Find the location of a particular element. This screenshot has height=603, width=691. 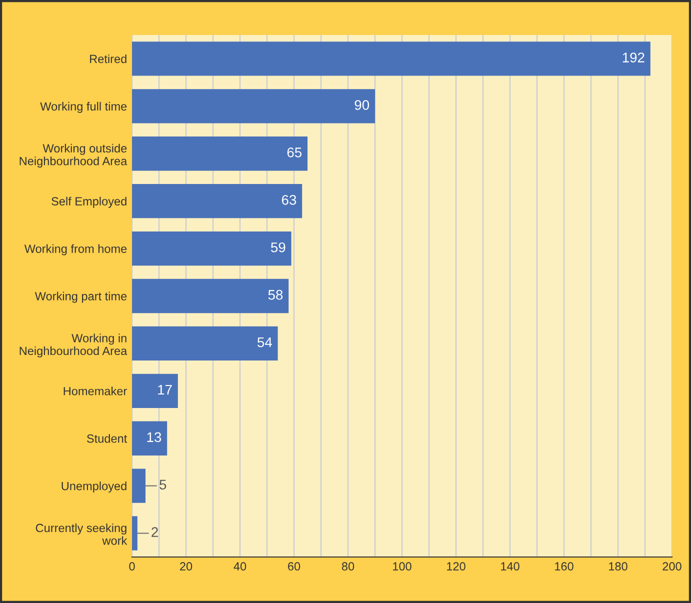

y-tick-label: Currently seeking work is located at coordinates (82, 534).